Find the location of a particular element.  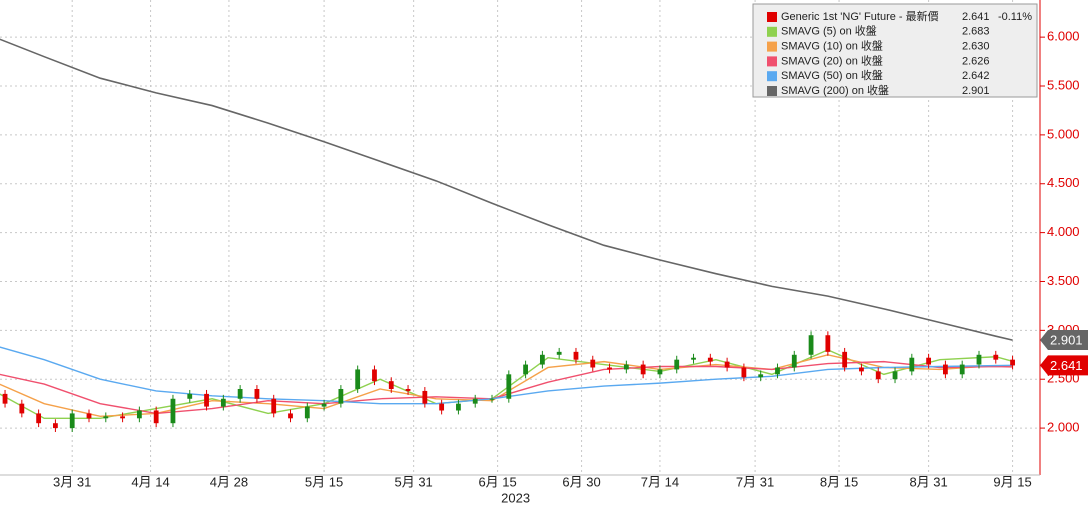

legend-value: 2.683 is located at coordinates (976, 32).